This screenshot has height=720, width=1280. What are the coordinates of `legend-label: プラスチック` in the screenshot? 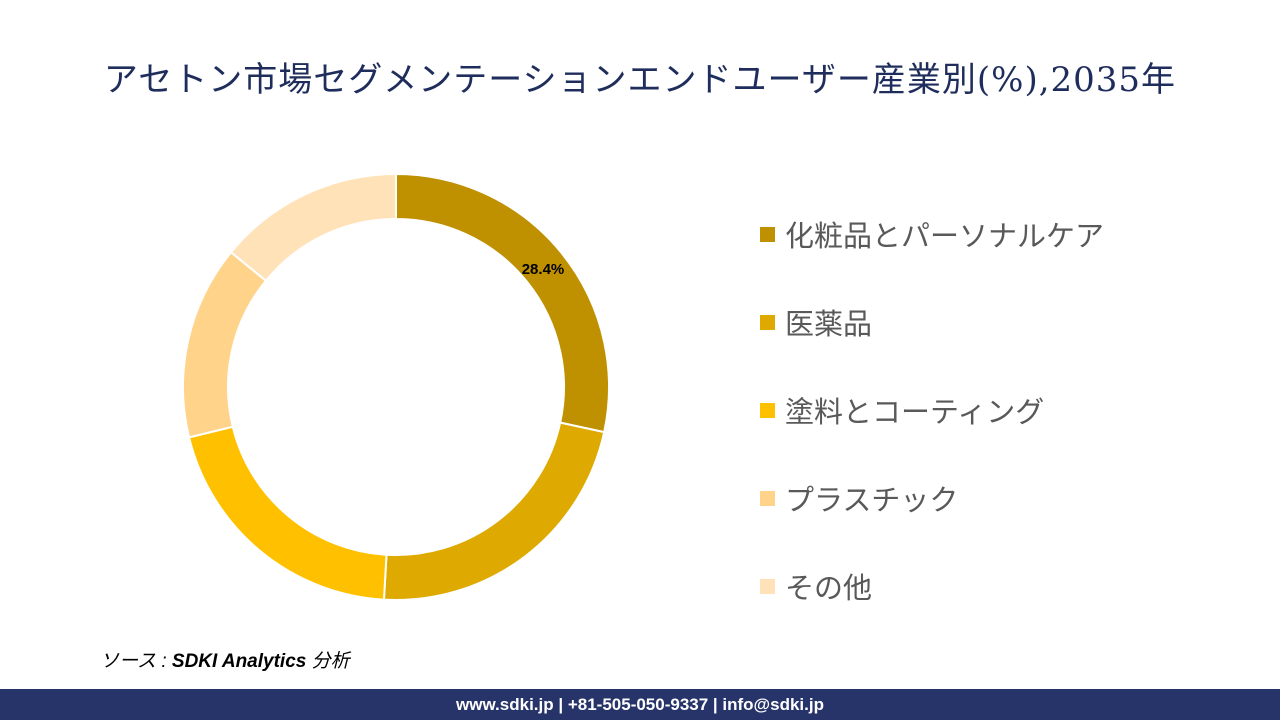 It's located at (872, 500).